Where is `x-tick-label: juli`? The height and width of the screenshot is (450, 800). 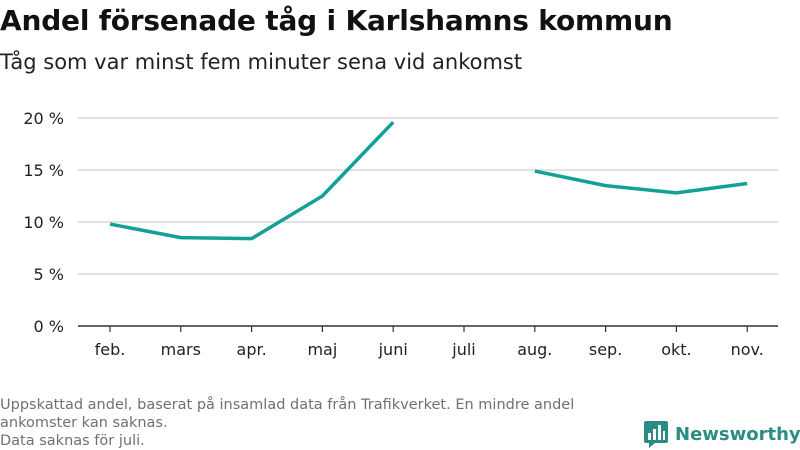
x-tick-label: juli is located at coordinates (463, 349).